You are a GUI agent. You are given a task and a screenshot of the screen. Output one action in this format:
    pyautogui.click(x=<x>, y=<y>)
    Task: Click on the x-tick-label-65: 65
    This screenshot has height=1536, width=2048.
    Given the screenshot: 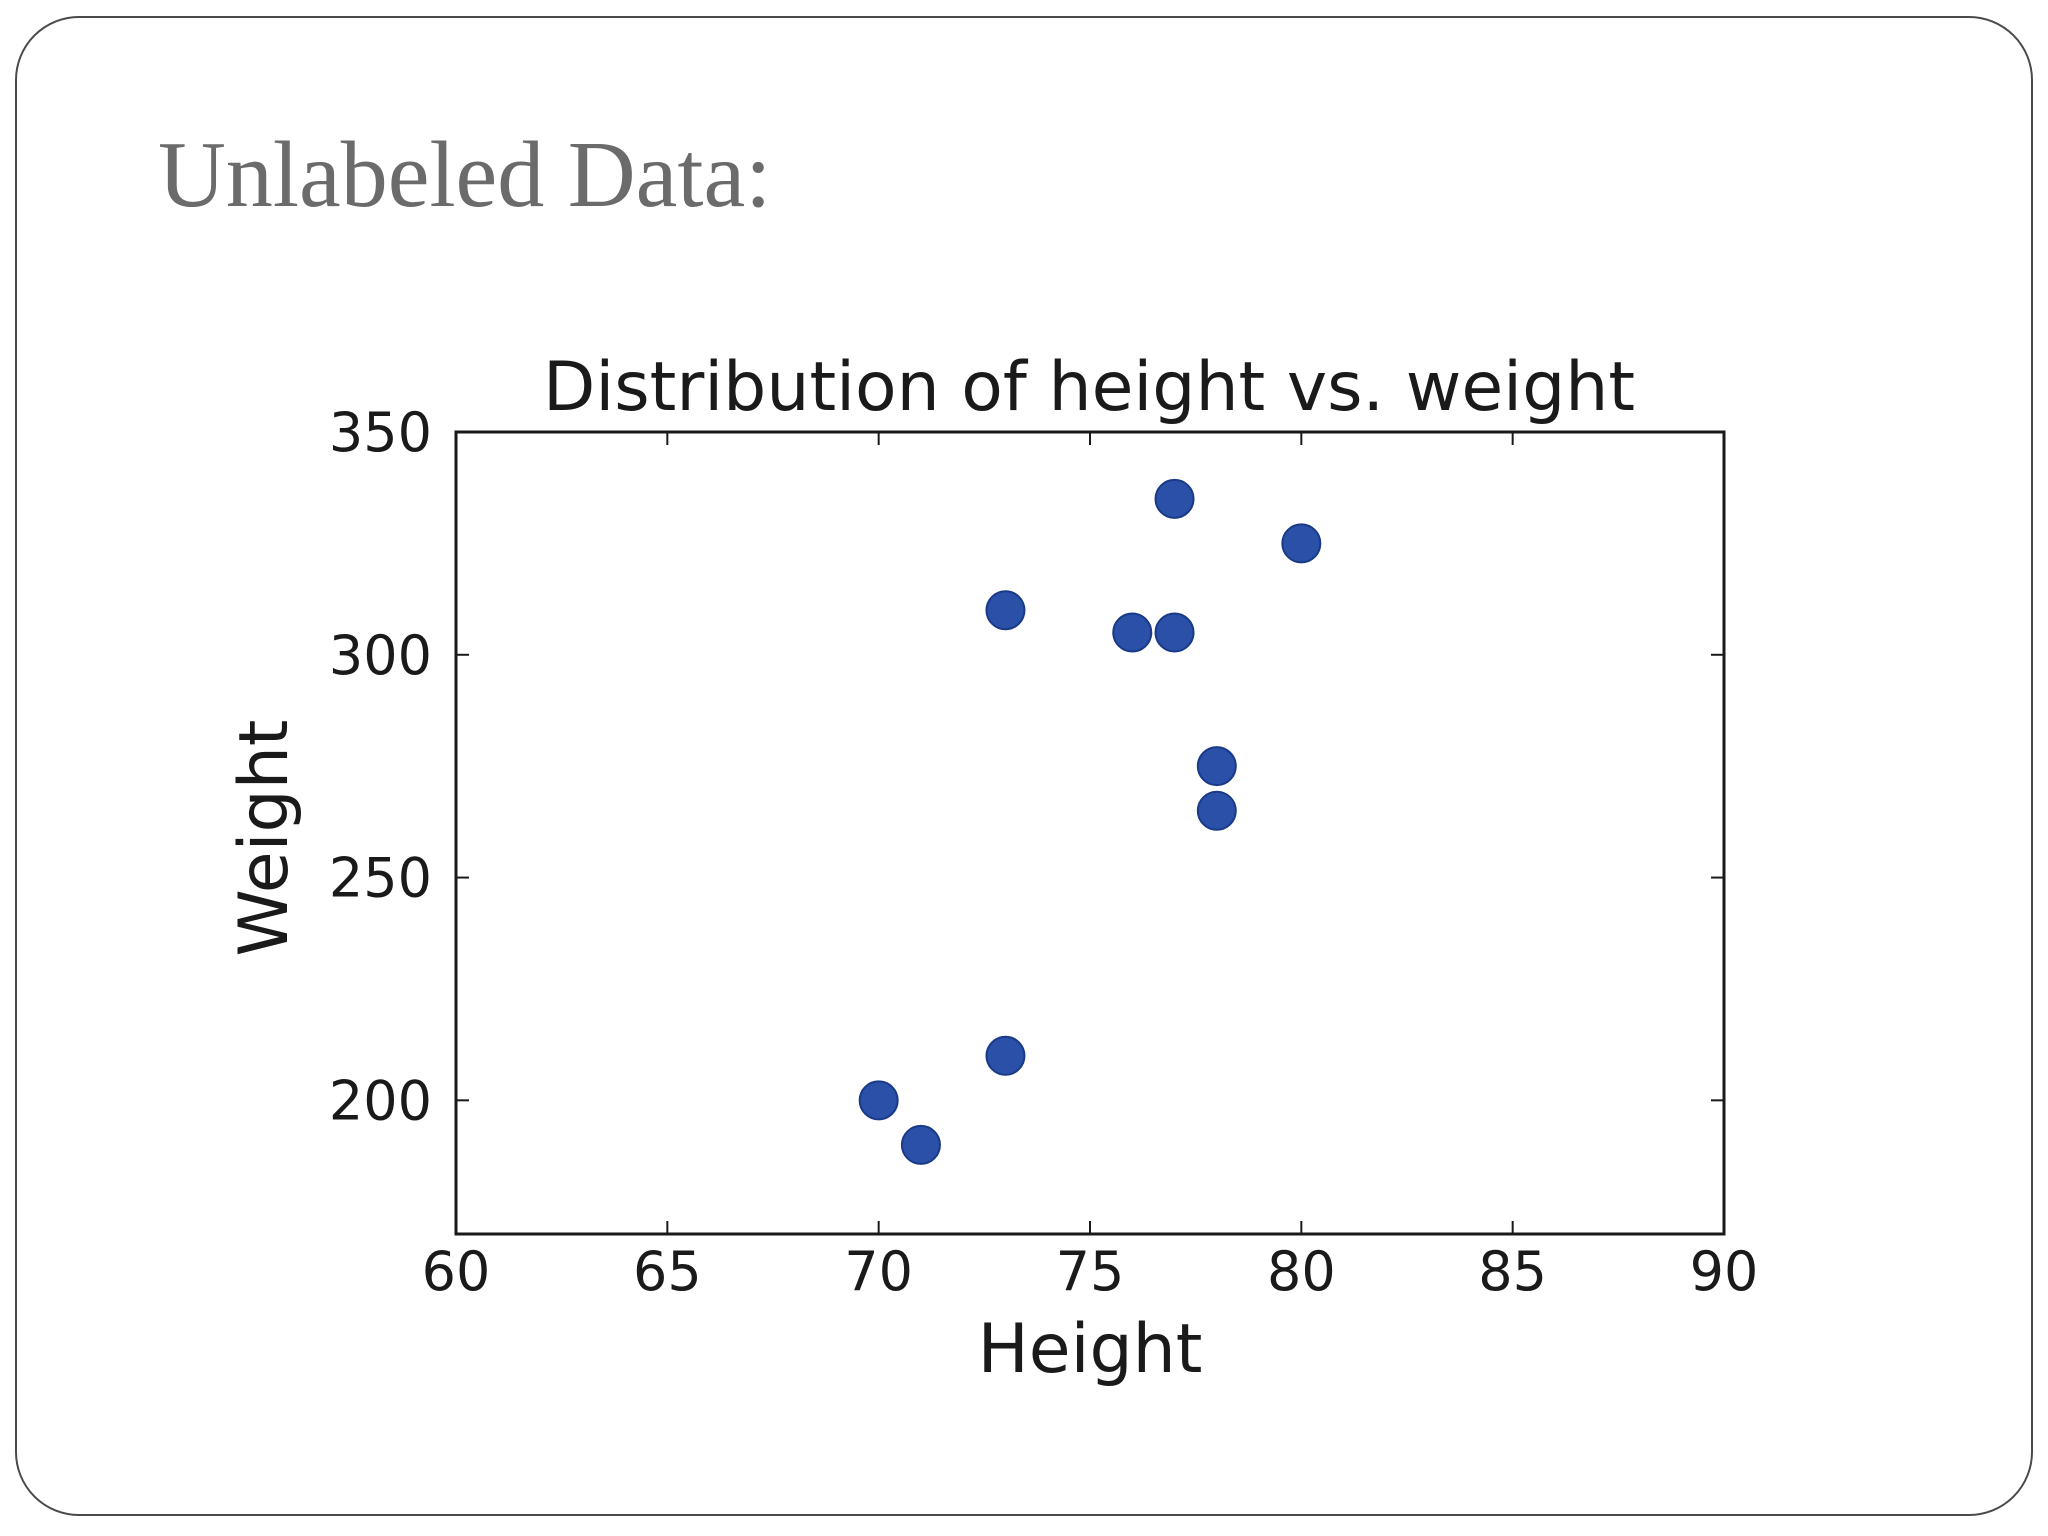 What is the action you would take?
    pyautogui.click(x=667, y=1271)
    